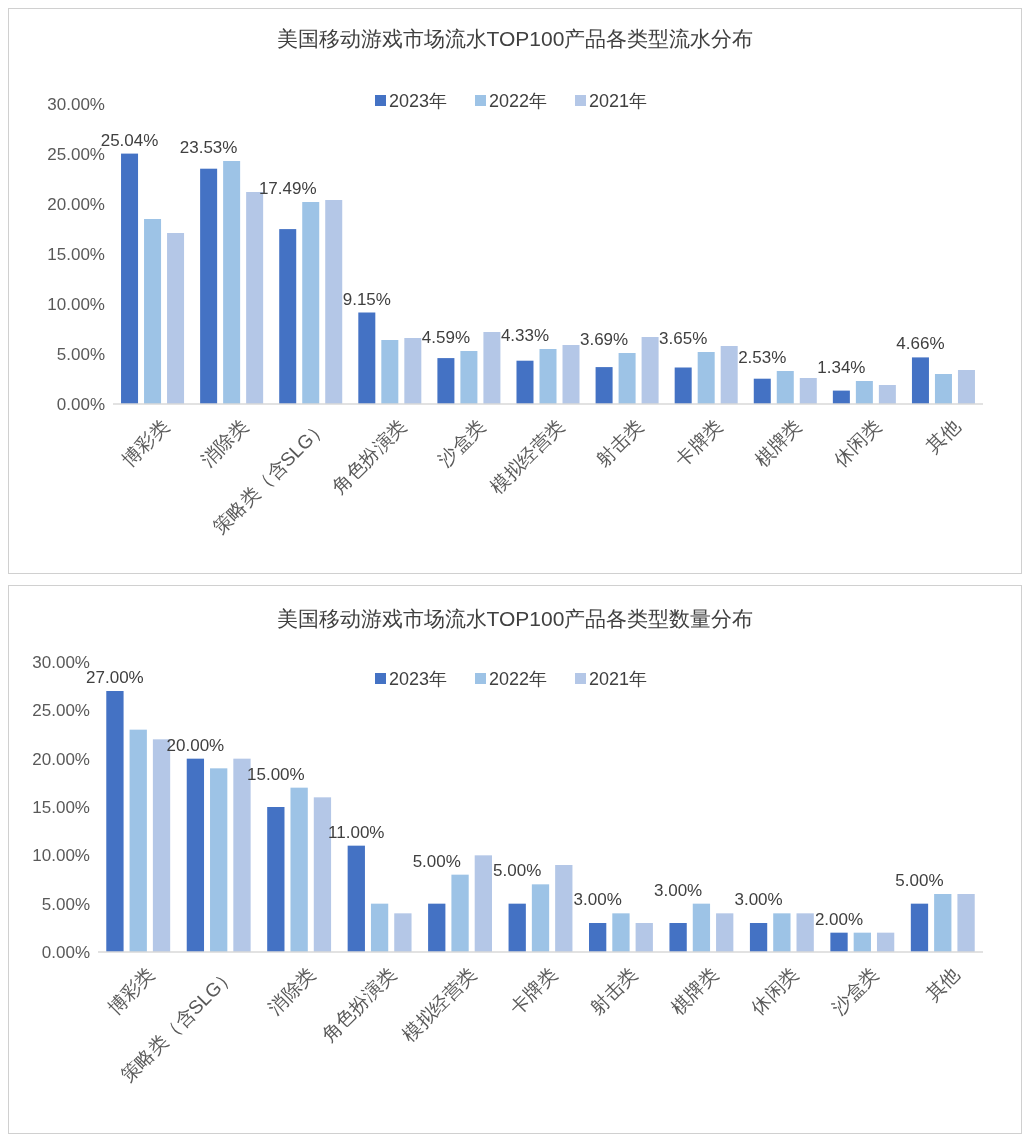 The width and height of the screenshot is (1030, 1143). What do you see at coordinates (839, 919) in the screenshot?
I see `data-label: 2.00%` at bounding box center [839, 919].